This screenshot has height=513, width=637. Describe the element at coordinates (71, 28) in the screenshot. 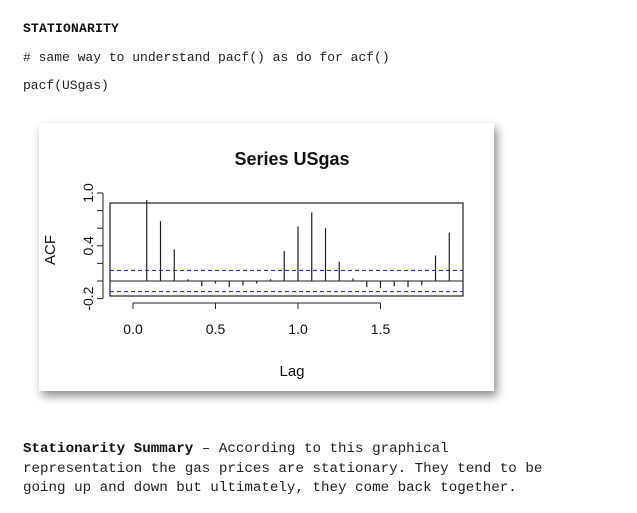

I see `section-heading: STATIONARITY` at that location.